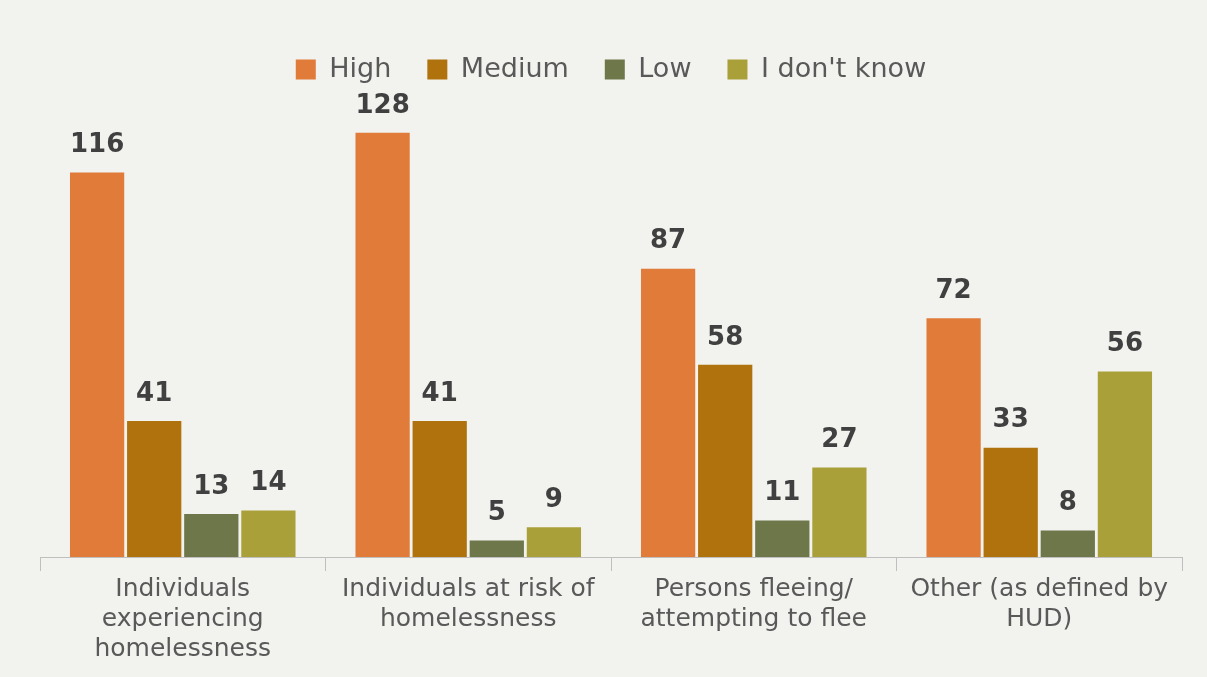 Image resolution: width=1207 pixels, height=677 pixels. I want to click on legend-label: I don't know, so click(843, 67).